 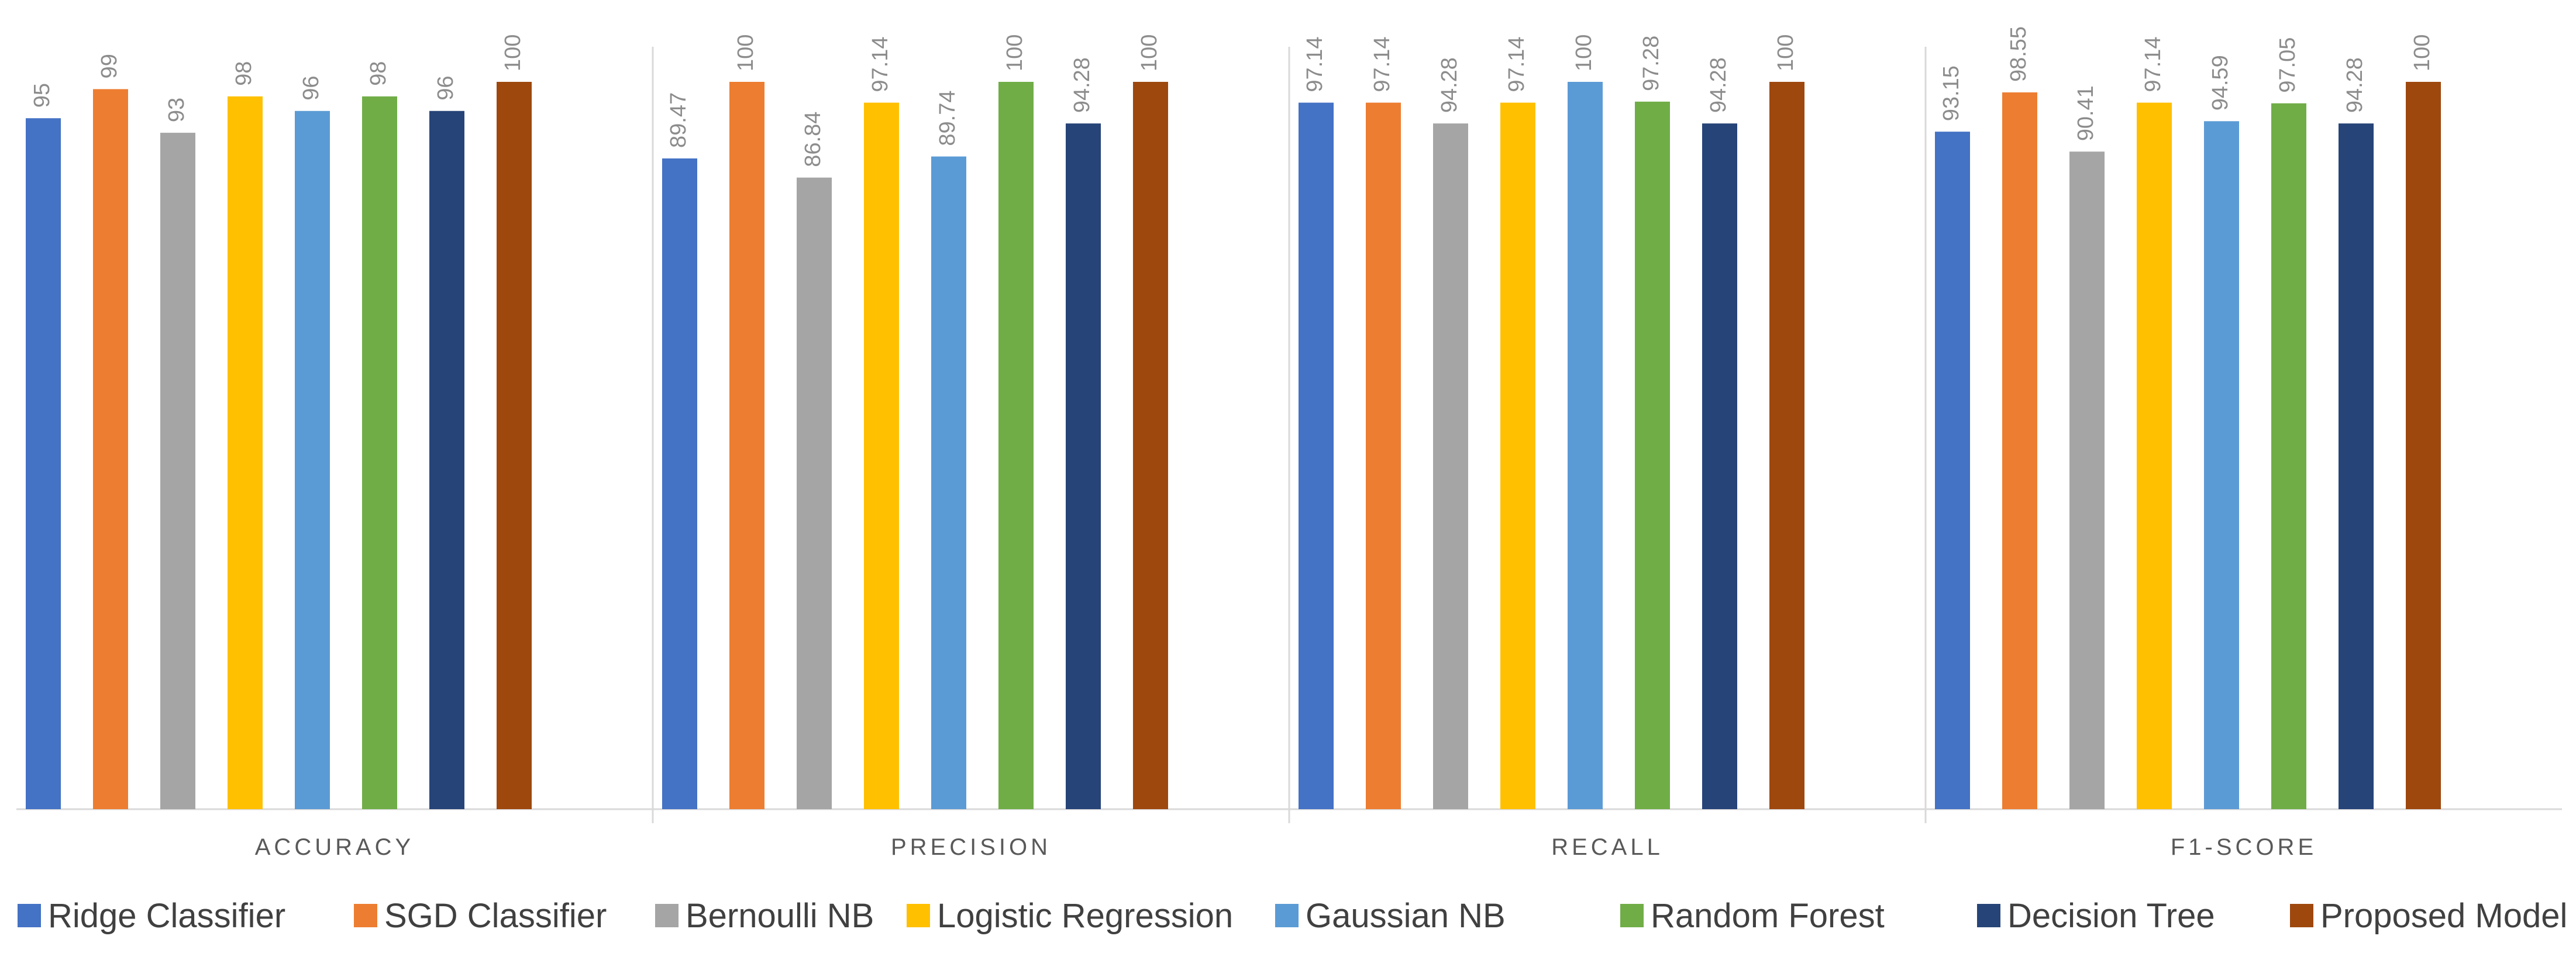 What do you see at coordinates (1768, 916) in the screenshot?
I see `legend-label: Random Forest` at bounding box center [1768, 916].